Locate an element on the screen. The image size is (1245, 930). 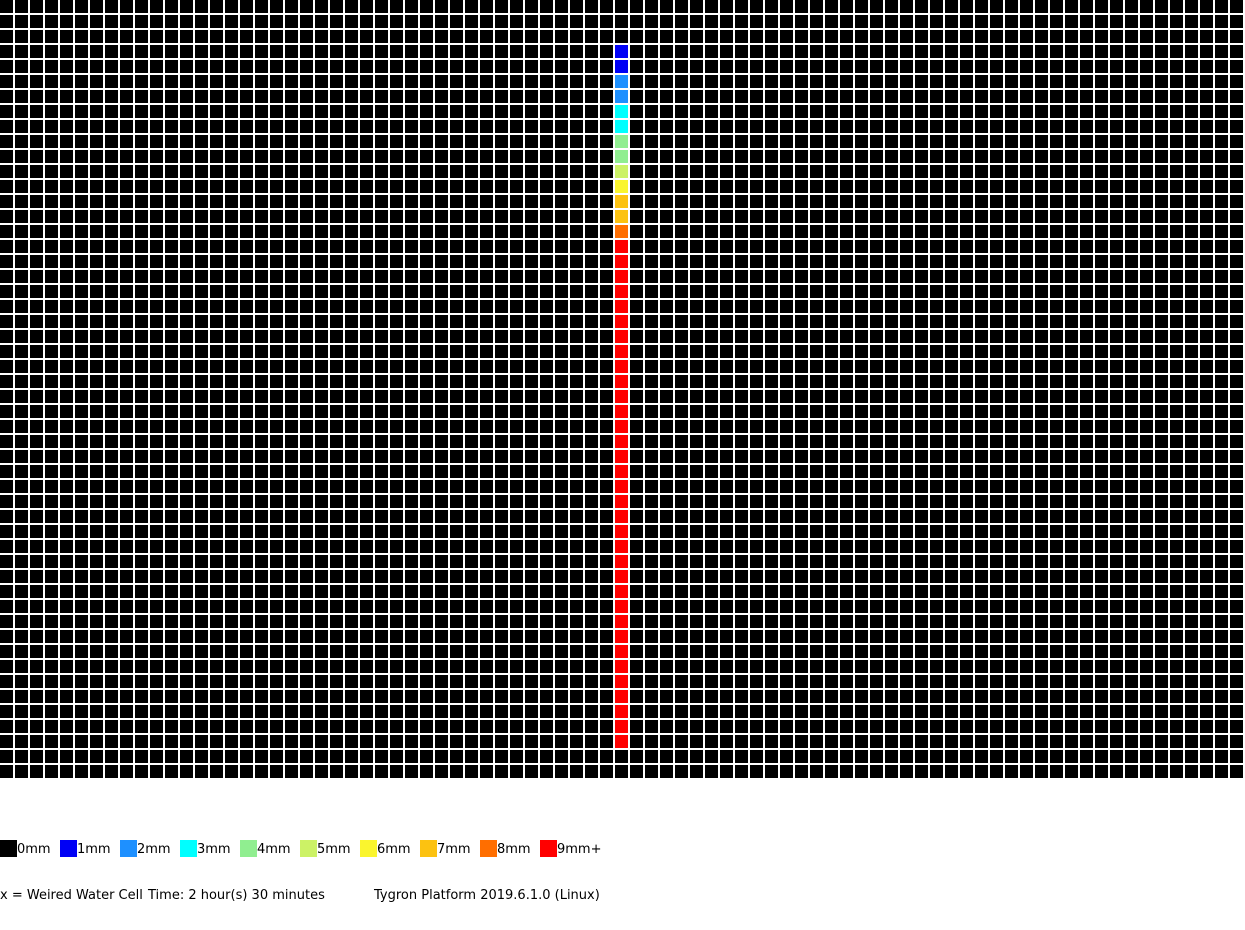
legend-item-3mm: 3mm is located at coordinates (210, 848).